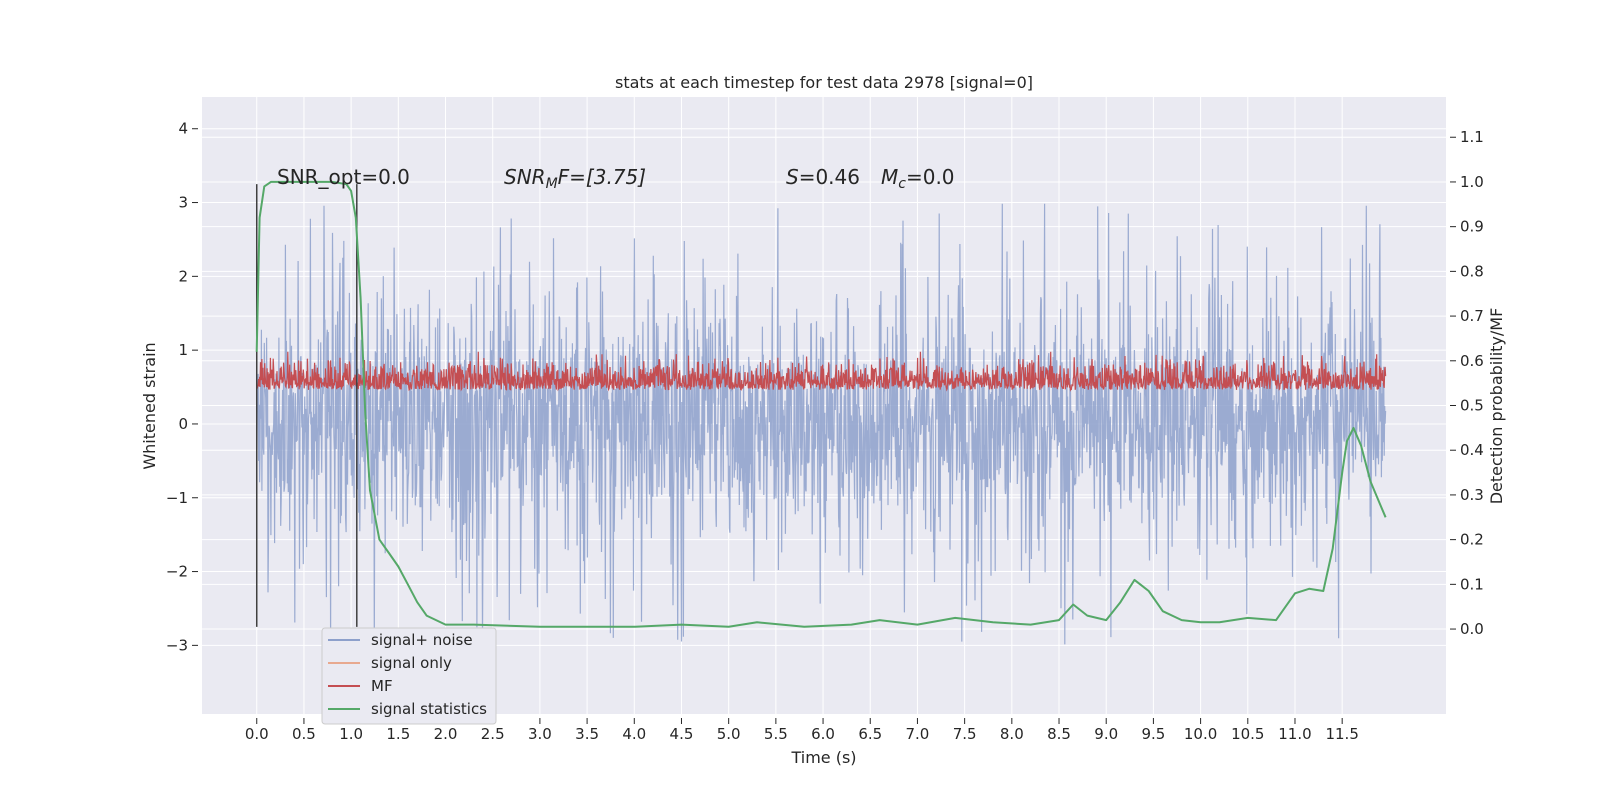 Image resolution: width=1600 pixels, height=800 pixels. Describe the element at coordinates (823, 734) in the screenshot. I see `x-tick-label-12: 6.0` at that location.